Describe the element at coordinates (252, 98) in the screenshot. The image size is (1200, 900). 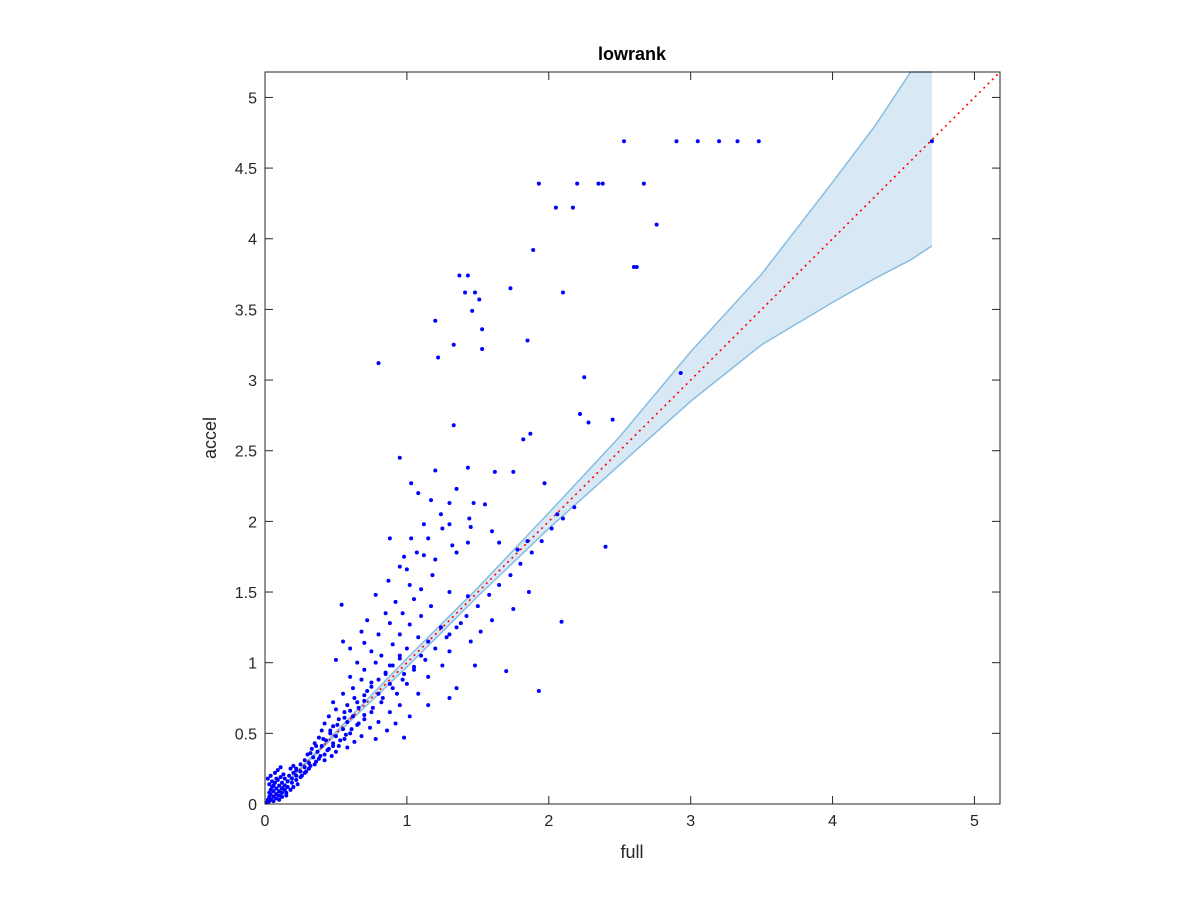
I see `y-tick-label: 5` at that location.